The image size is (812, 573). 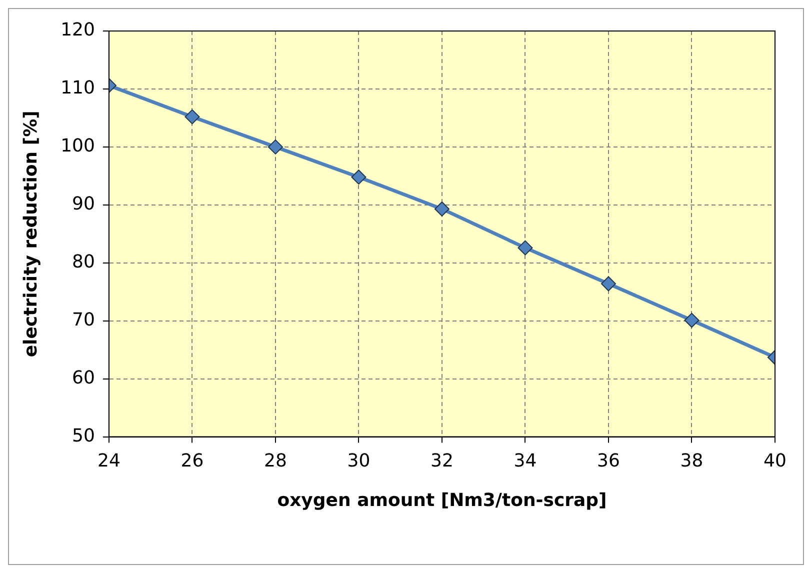 What do you see at coordinates (83, 204) in the screenshot?
I see `y-tick-label: 90` at bounding box center [83, 204].